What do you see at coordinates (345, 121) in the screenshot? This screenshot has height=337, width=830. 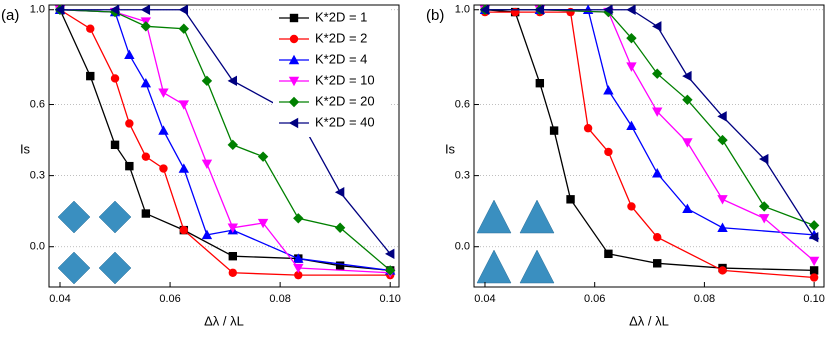 I see `legend-label: K*2D = 40` at bounding box center [345, 121].